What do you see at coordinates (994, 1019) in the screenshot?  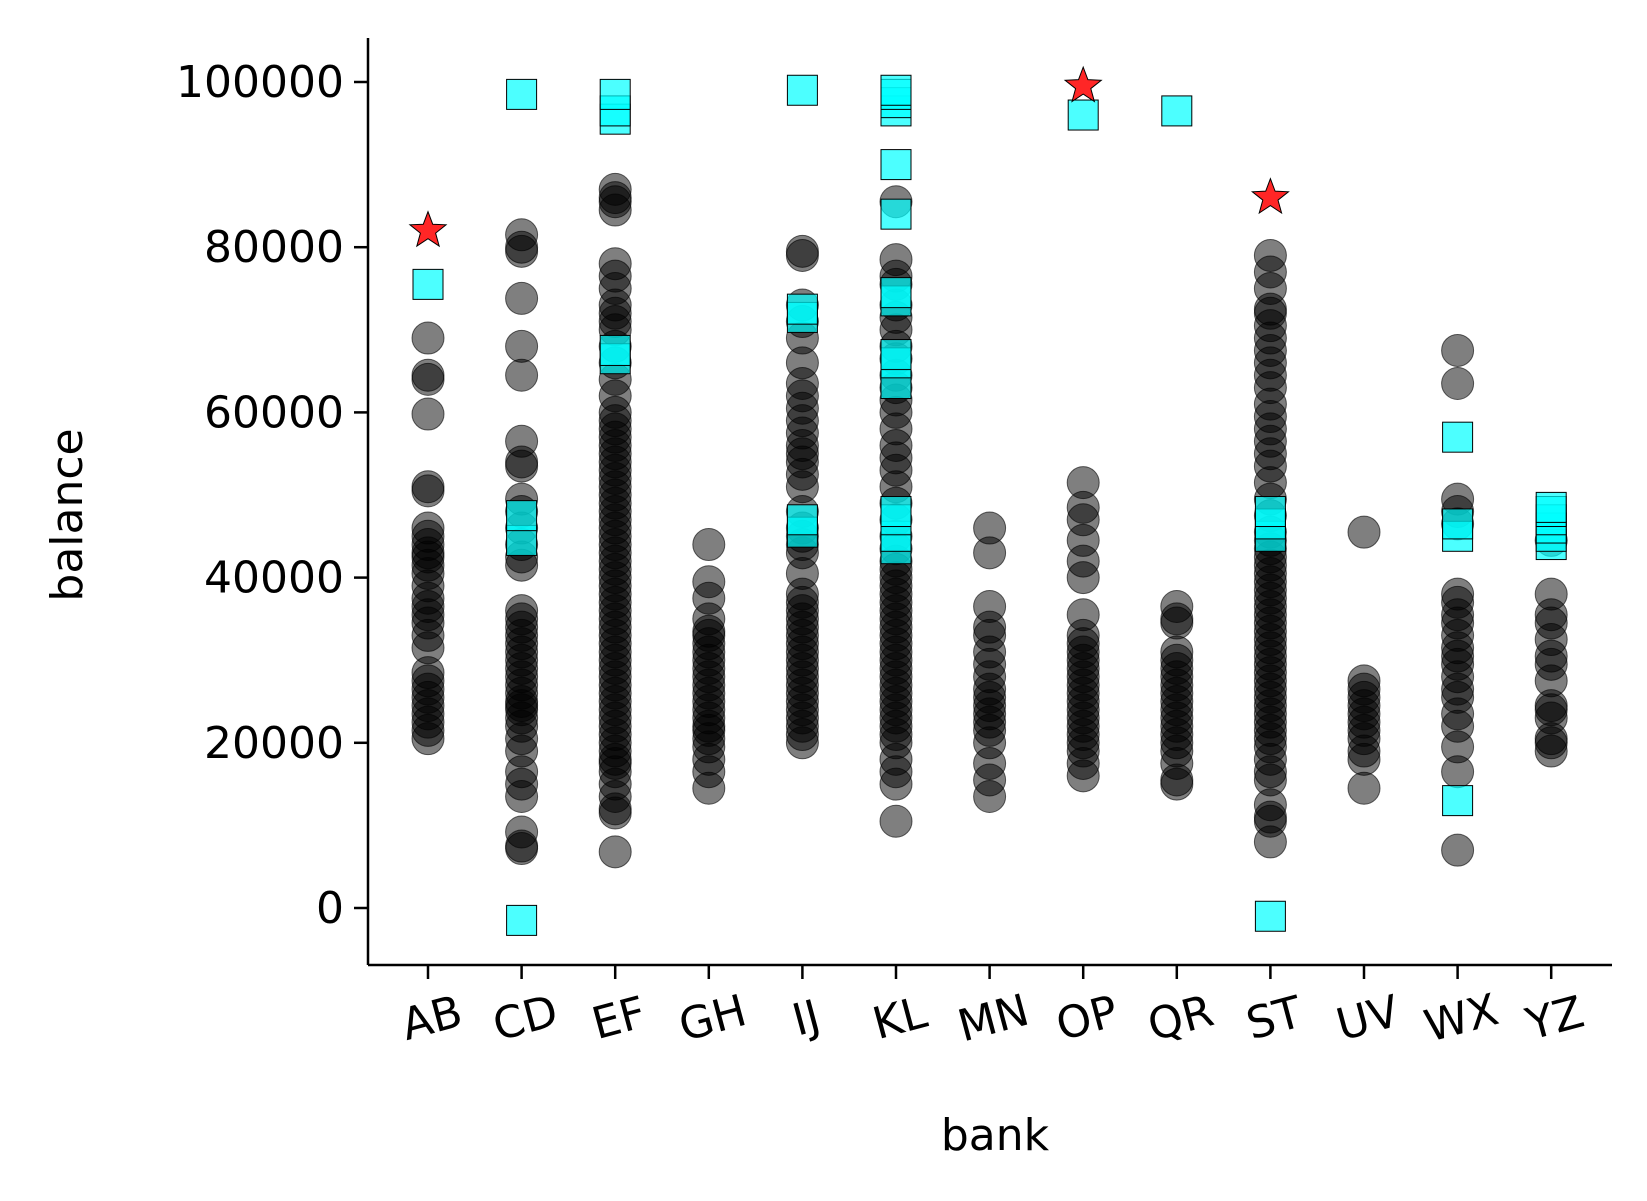 I see `x-tick-label: MN` at bounding box center [994, 1019].